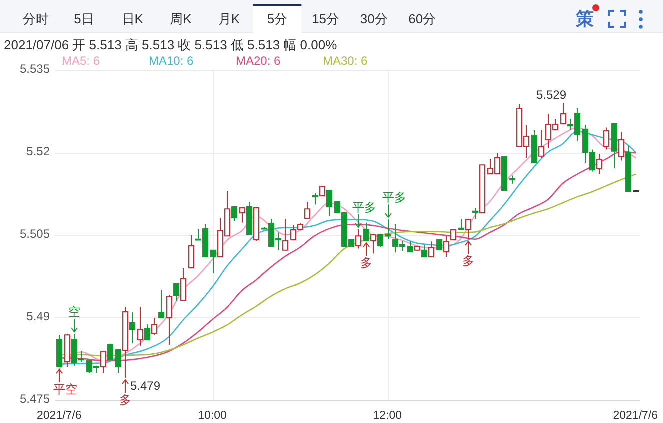 The height and width of the screenshot is (423, 663). What do you see at coordinates (171, 44) in the screenshot?
I see `chart-subtitle: 2021/07/06 开 5.513 高 5.513 收 5.513 低 5.513 幅 0.00%` at bounding box center [171, 44].